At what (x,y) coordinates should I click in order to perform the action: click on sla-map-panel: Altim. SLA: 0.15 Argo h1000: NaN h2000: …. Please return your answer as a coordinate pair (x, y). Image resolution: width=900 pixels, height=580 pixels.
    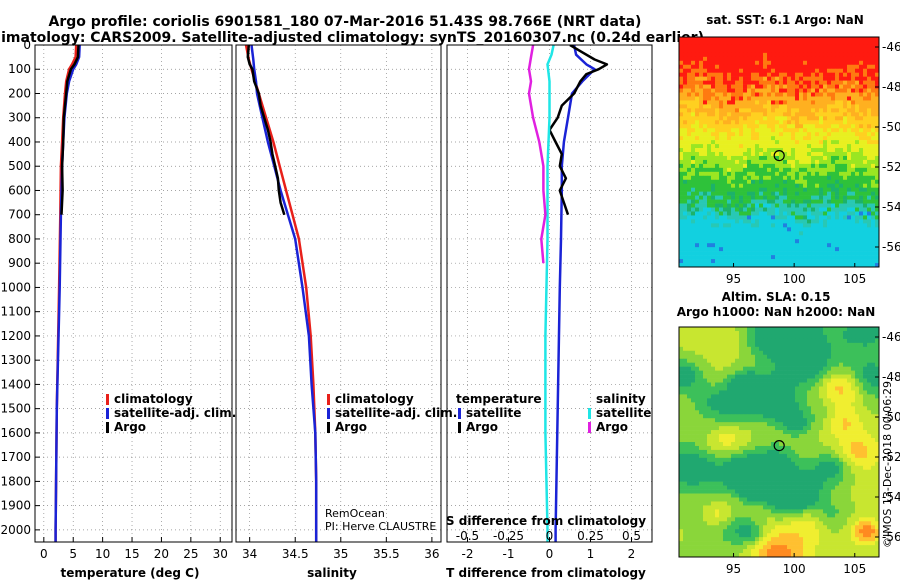
    Looking at the image, I should click on (788, 433).